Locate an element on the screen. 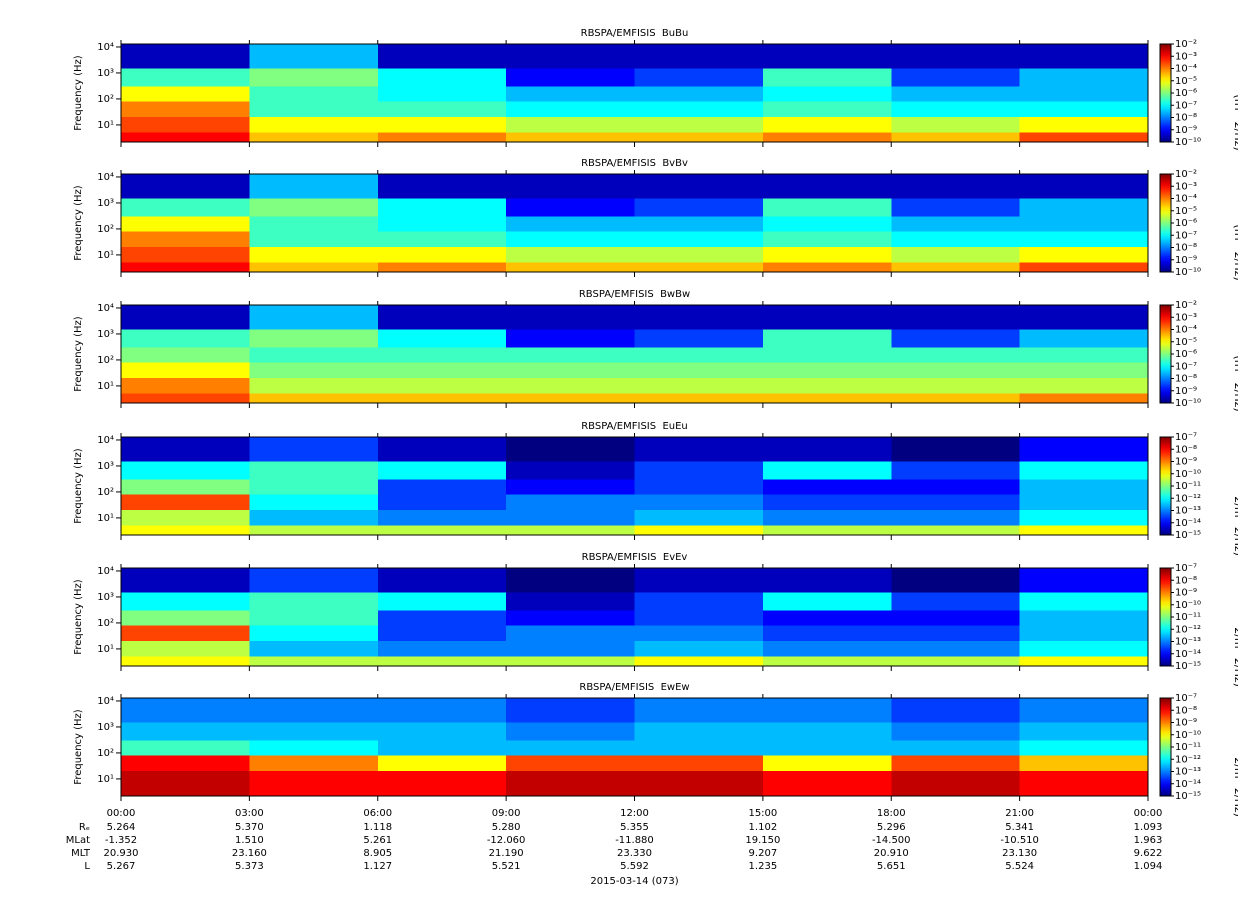 The width and height of the screenshot is (1248, 899). colorbar-tick-label: 10⁻⁹ is located at coordinates (1186, 391).